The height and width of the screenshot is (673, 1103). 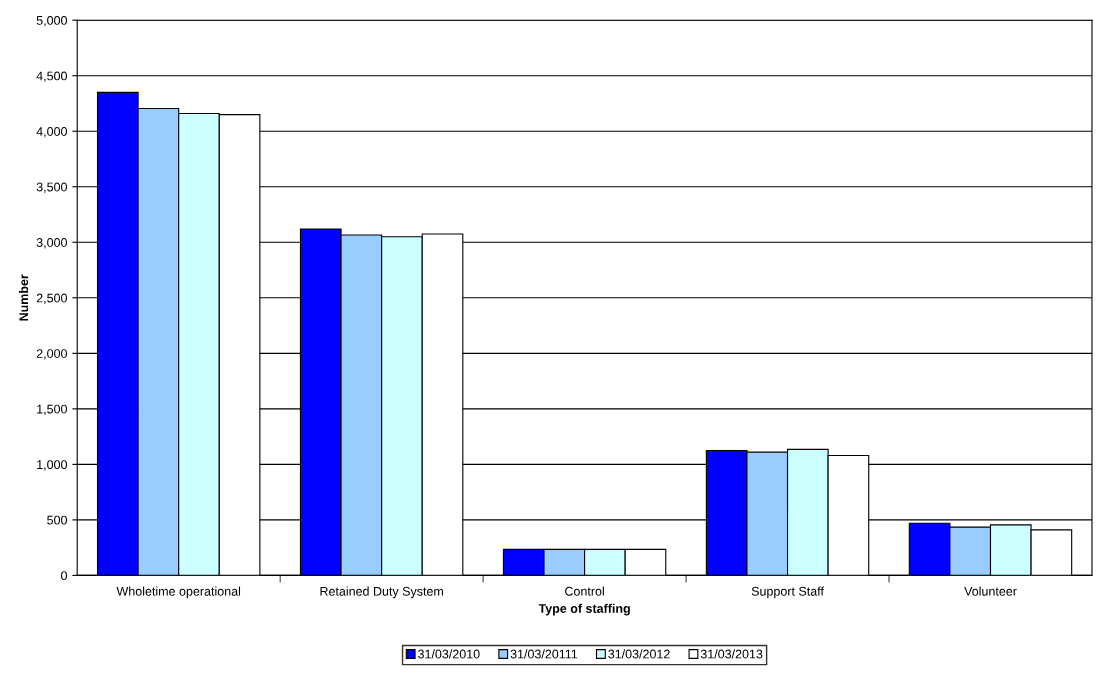 What do you see at coordinates (51, 354) in the screenshot?
I see `y-tick-label: 2,000` at bounding box center [51, 354].